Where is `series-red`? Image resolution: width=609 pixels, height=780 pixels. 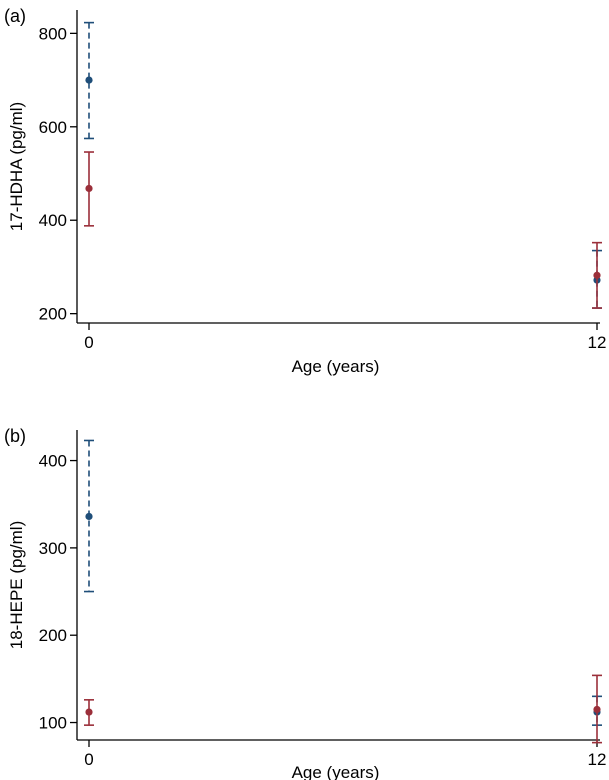 series-red is located at coordinates (343, 709).